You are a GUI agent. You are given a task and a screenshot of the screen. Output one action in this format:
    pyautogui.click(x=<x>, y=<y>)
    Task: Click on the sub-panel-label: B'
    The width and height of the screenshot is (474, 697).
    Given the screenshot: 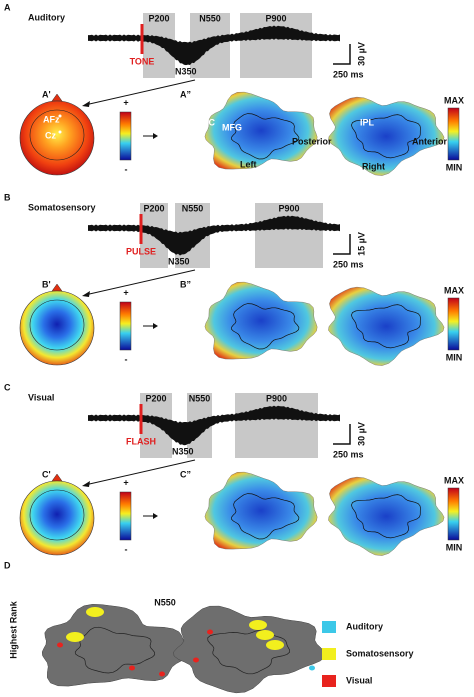 What is the action you would take?
    pyautogui.click(x=46, y=284)
    